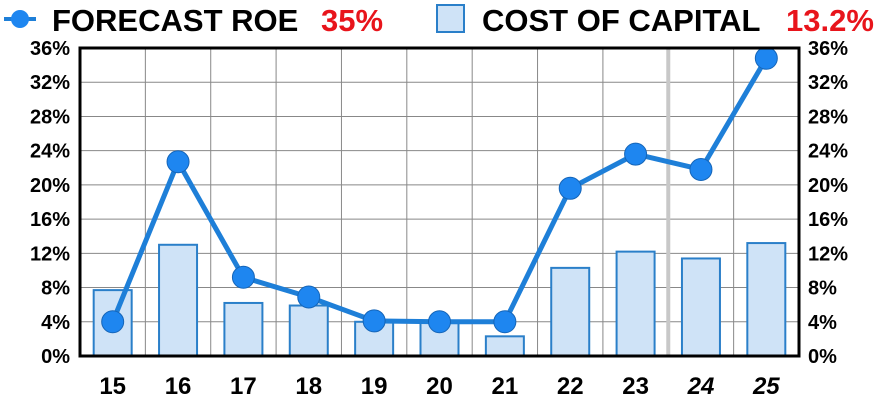 The width and height of the screenshot is (884, 408). Describe the element at coordinates (822, 323) in the screenshot. I see `y-tick-right: 4%` at that location.